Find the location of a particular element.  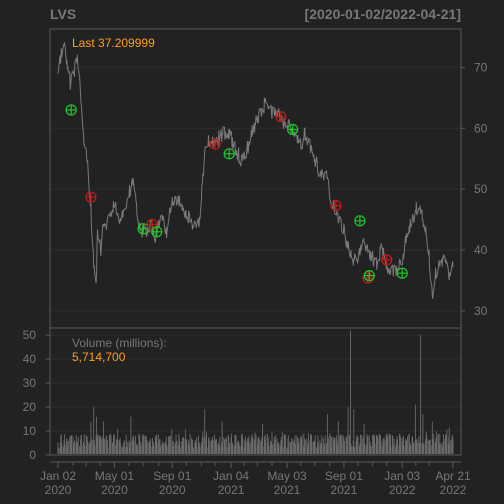

volume-tick-label: 0 is located at coordinates (32, 455).